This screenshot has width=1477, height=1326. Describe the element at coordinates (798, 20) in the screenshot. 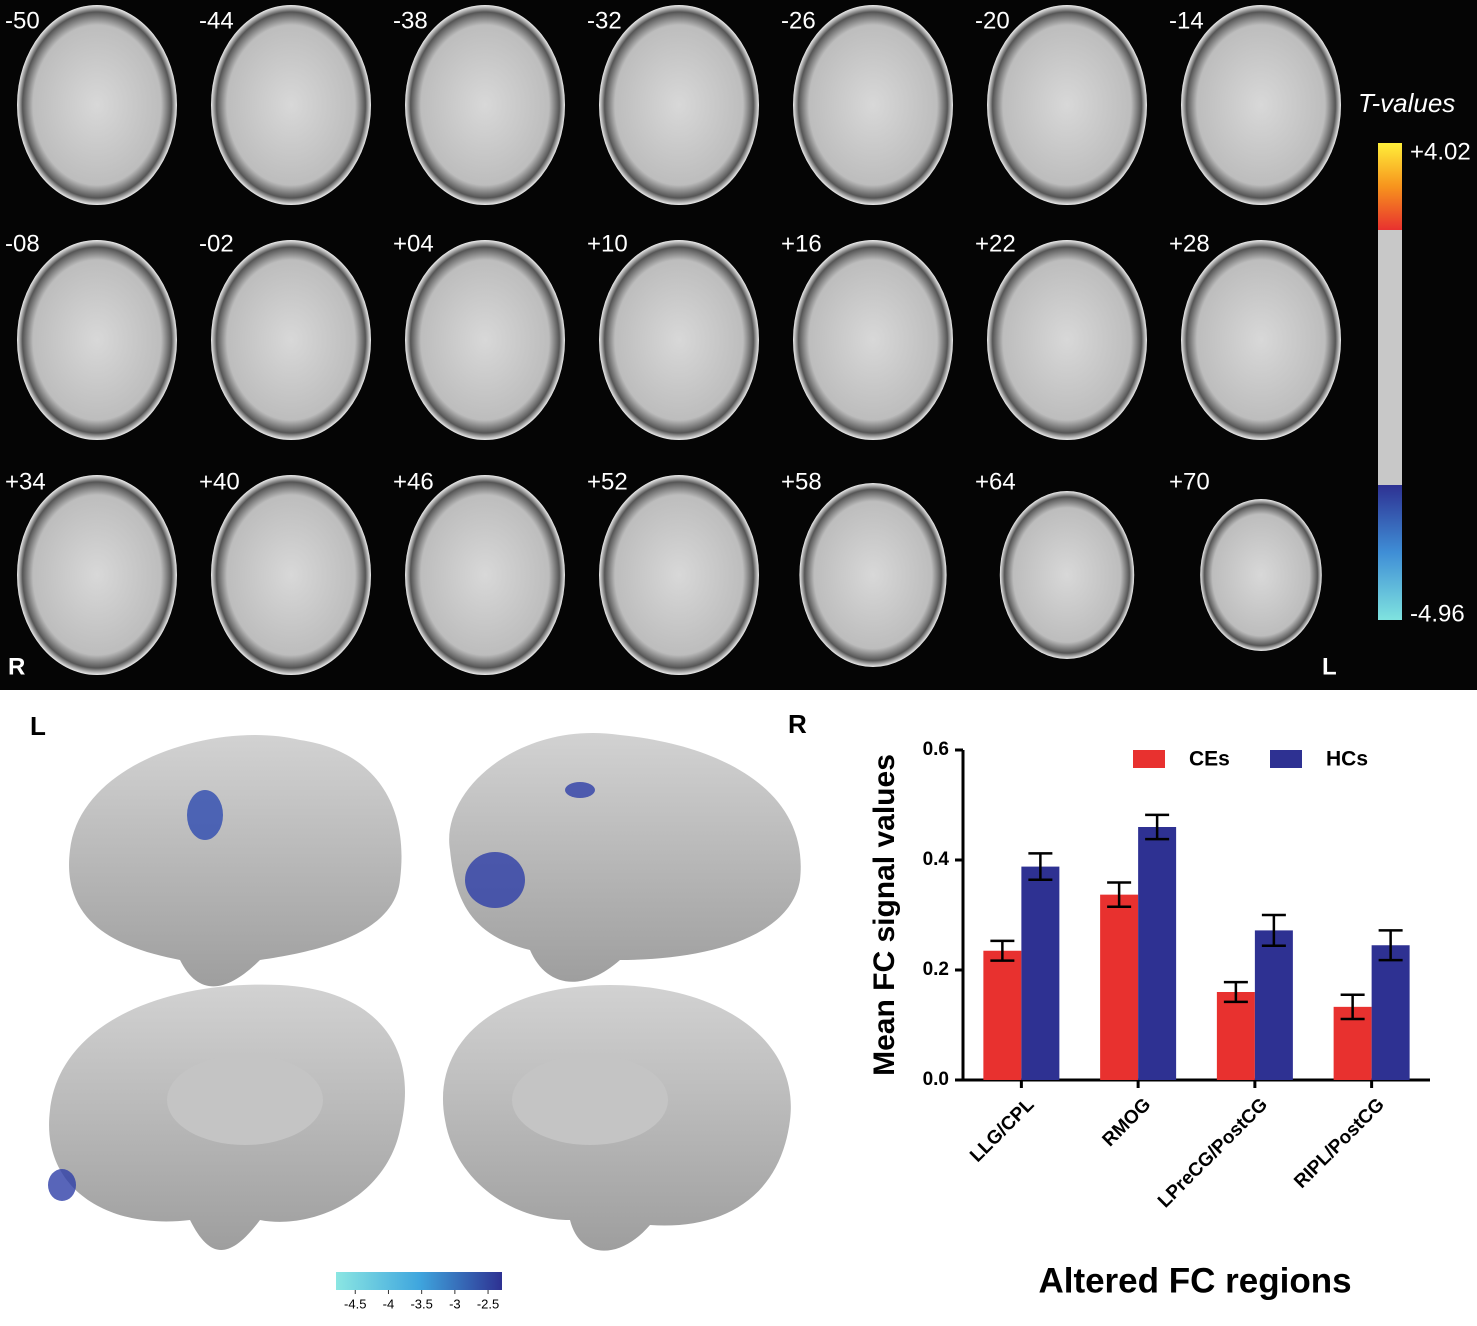

I see `slice-label: -26` at that location.